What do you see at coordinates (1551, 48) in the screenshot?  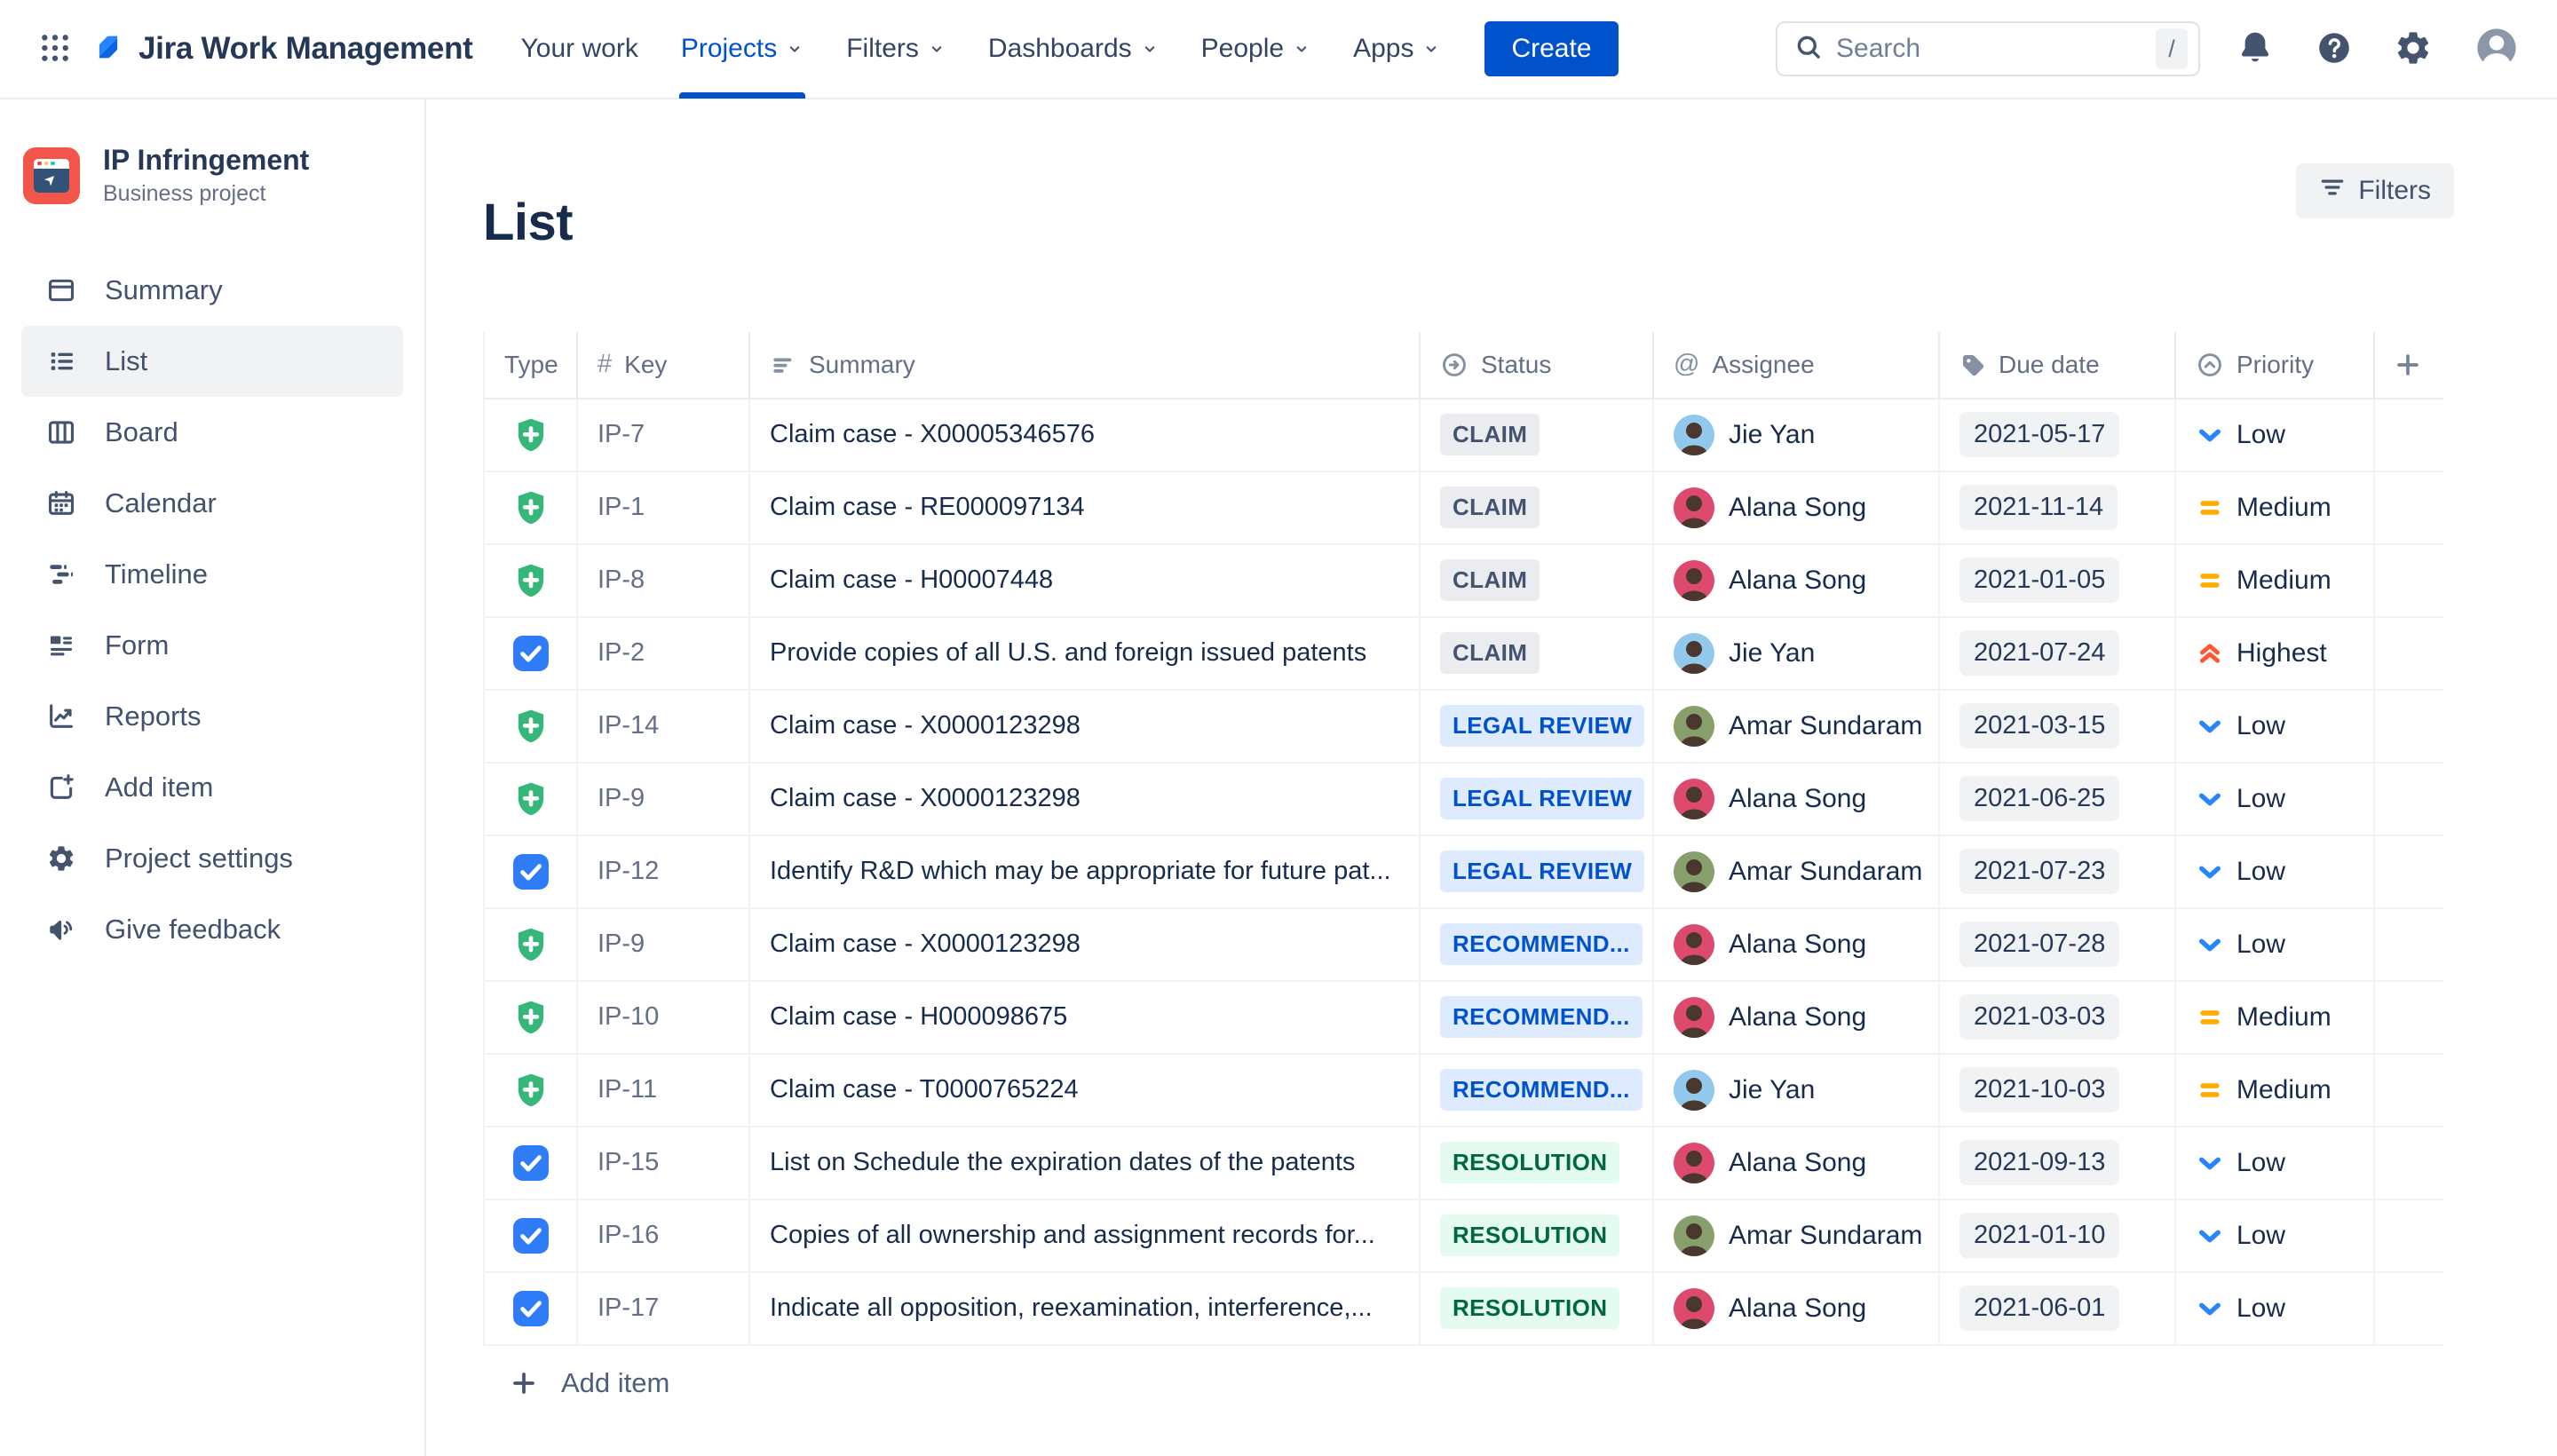 I see `create-button: Create` at bounding box center [1551, 48].